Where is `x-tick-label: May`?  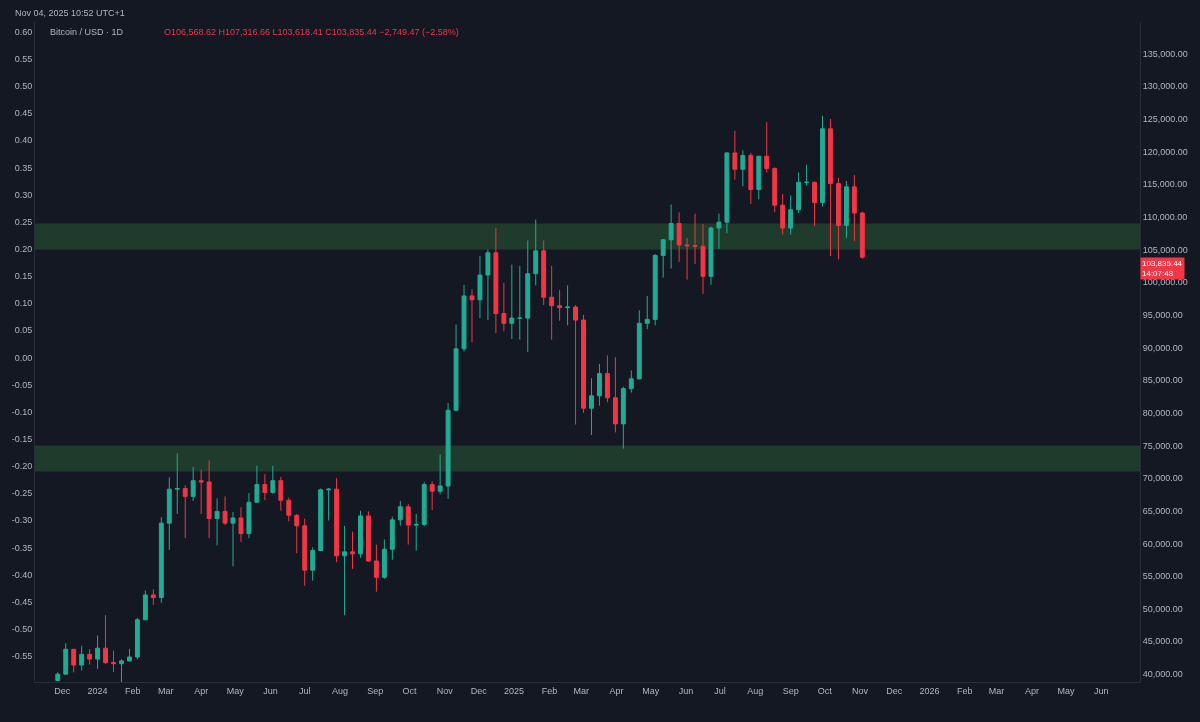
x-tick-label: May is located at coordinates (1066, 690).